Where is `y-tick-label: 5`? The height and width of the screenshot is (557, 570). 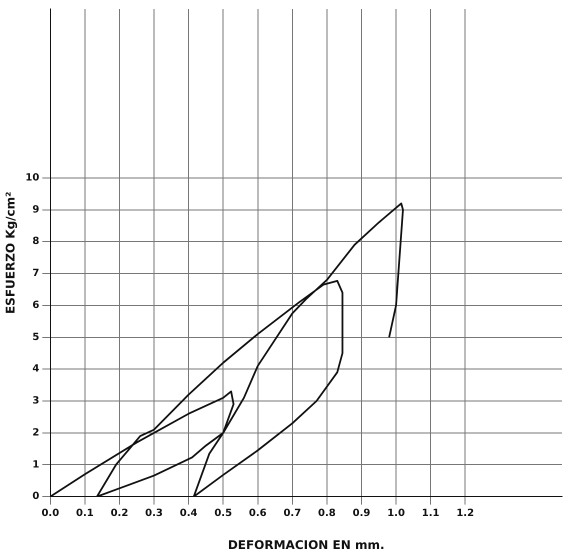 y-tick-label: 5 is located at coordinates (36, 337).